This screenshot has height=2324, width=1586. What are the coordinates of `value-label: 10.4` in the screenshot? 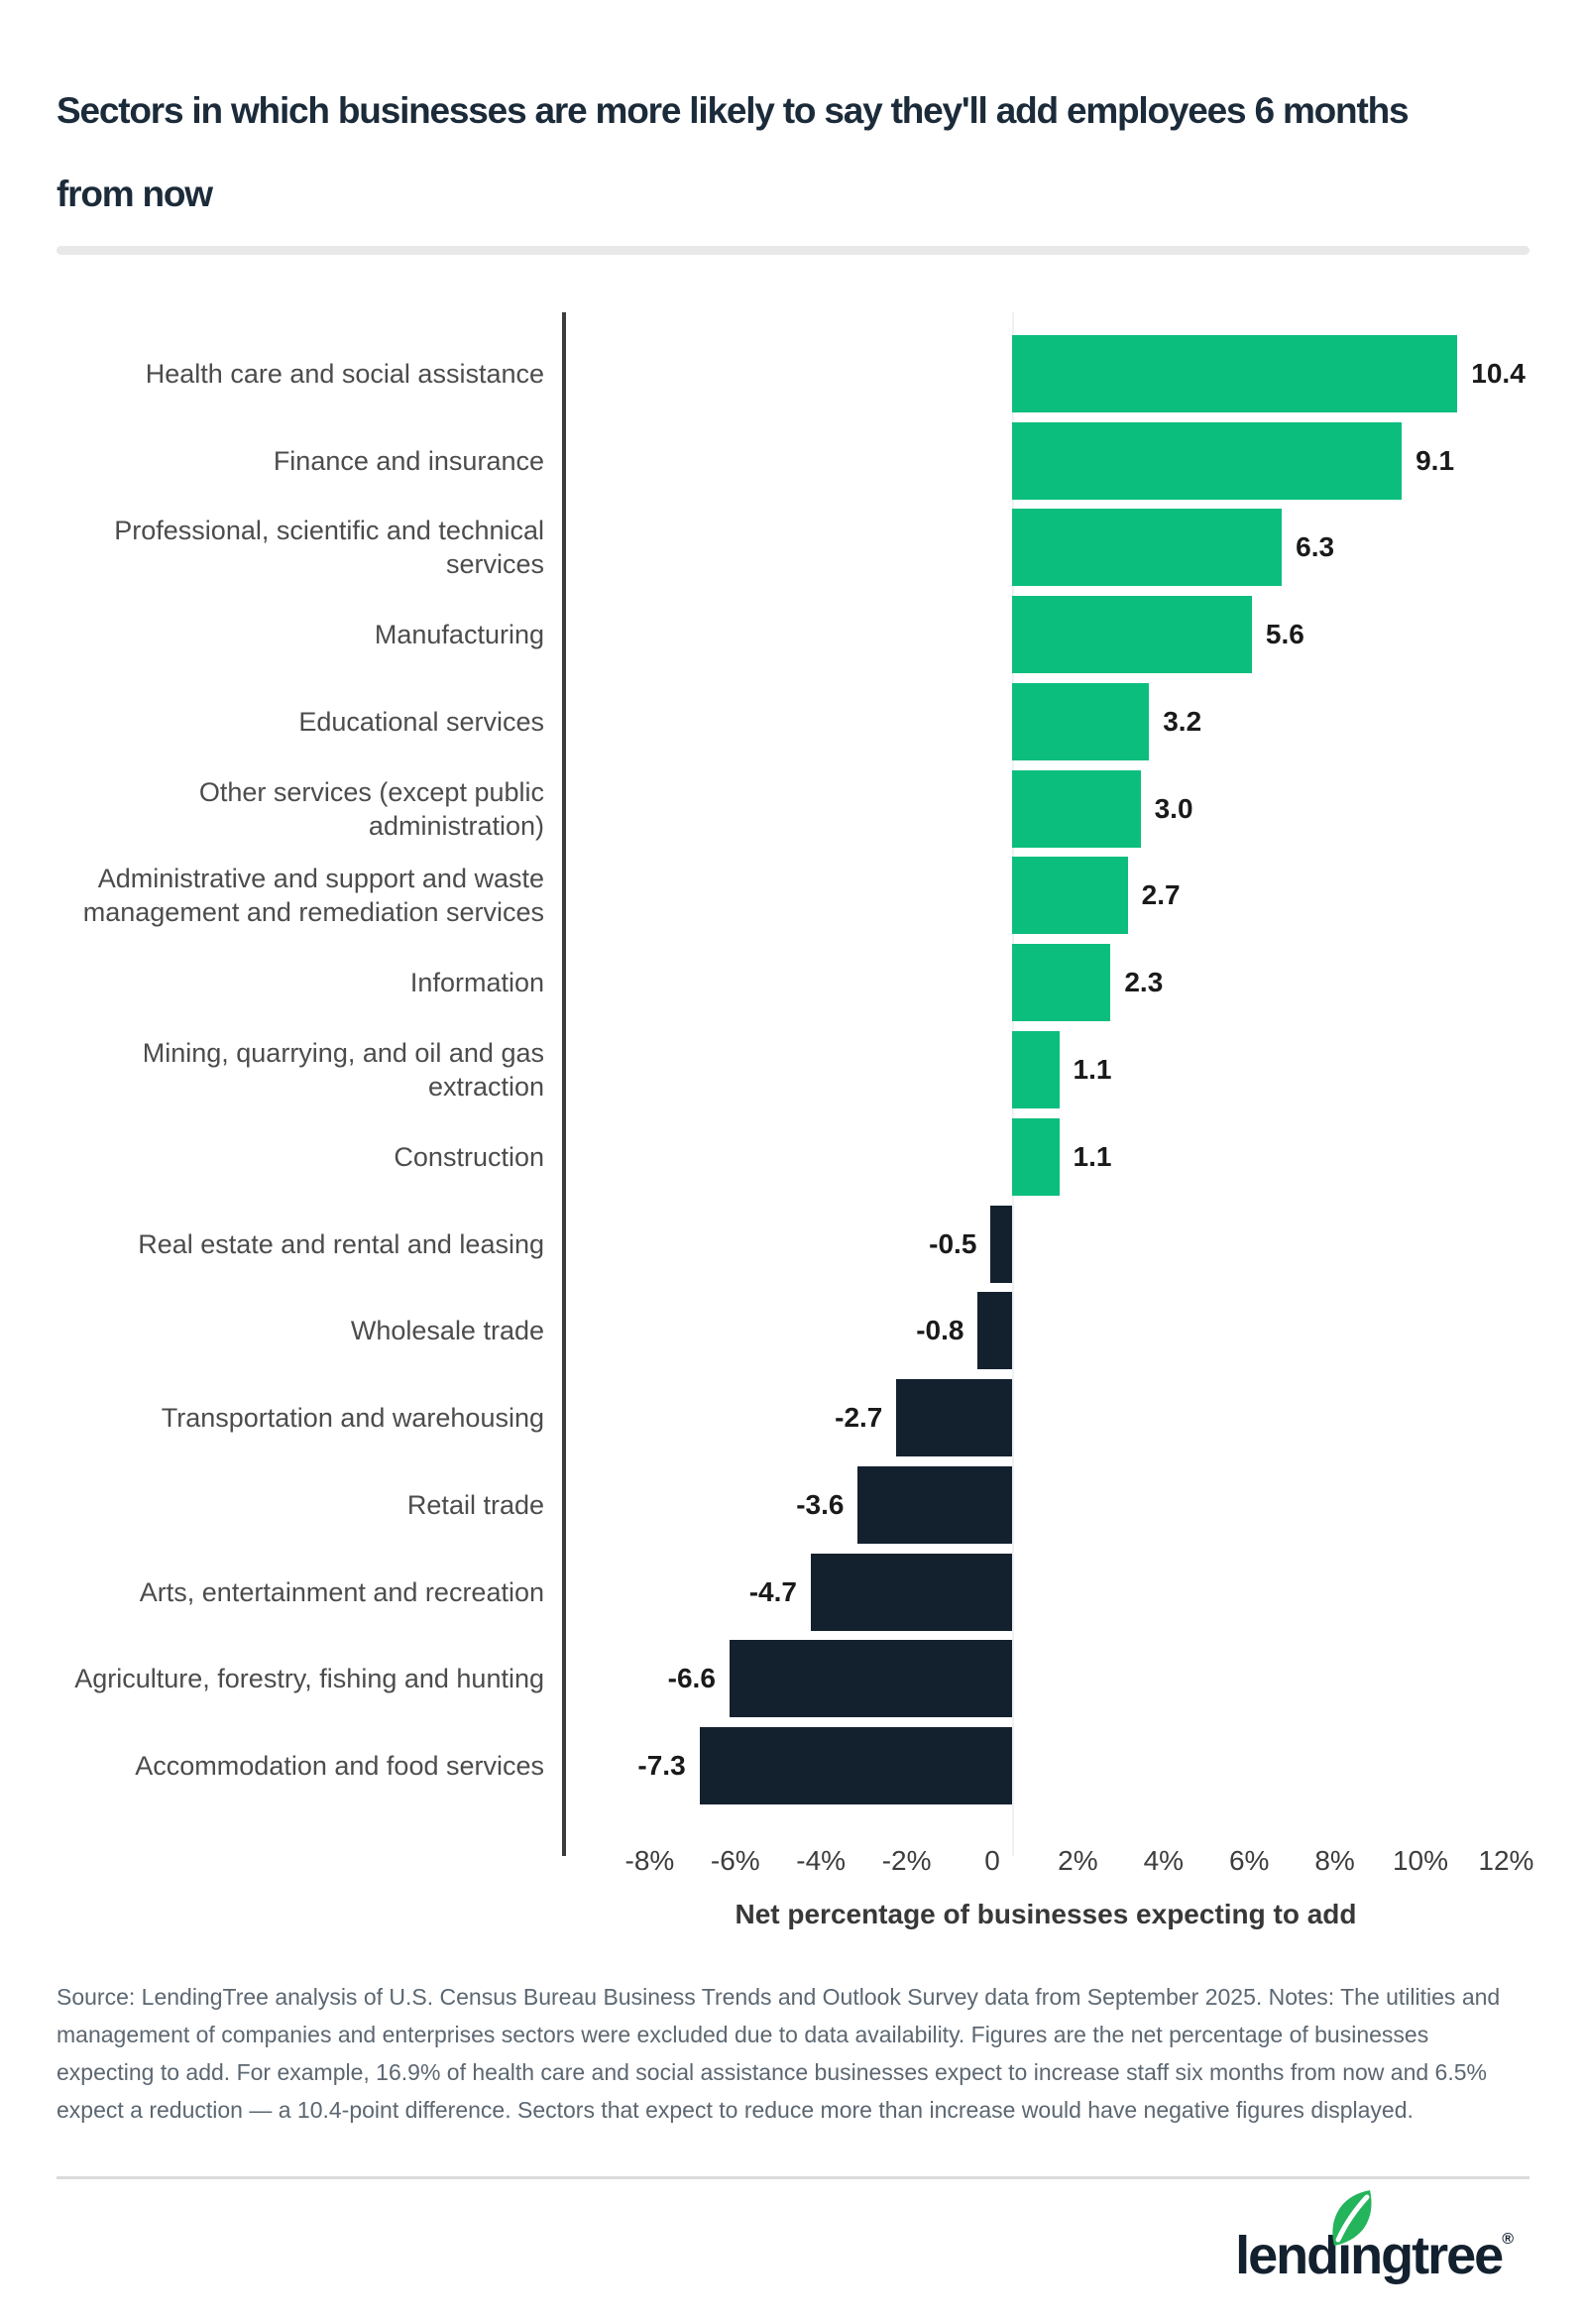 It's located at (1498, 373).